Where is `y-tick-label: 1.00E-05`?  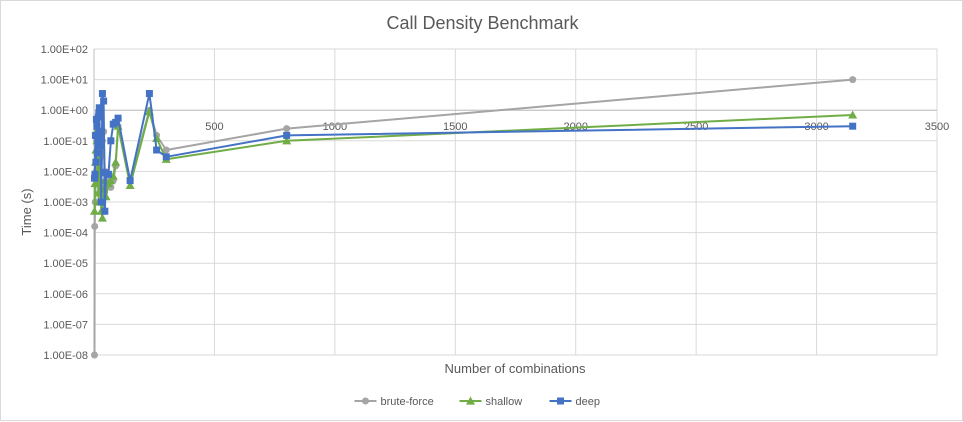
y-tick-label: 1.00E-05 is located at coordinates (65, 264).